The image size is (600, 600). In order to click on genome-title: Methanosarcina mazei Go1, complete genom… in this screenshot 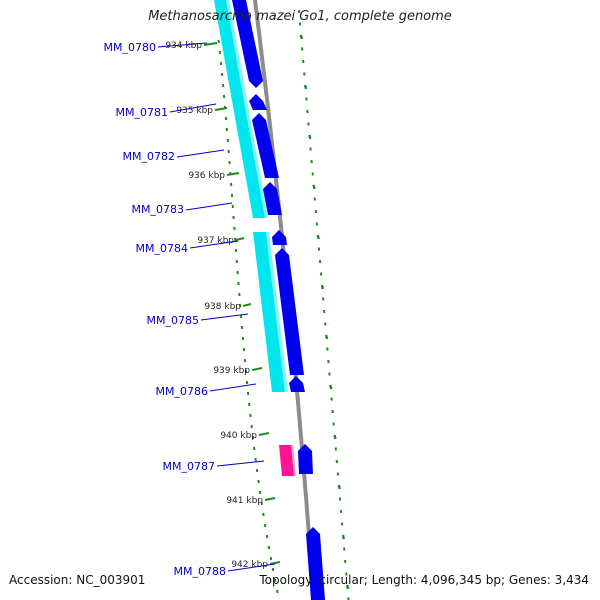, I will do `click(300, 16)`.